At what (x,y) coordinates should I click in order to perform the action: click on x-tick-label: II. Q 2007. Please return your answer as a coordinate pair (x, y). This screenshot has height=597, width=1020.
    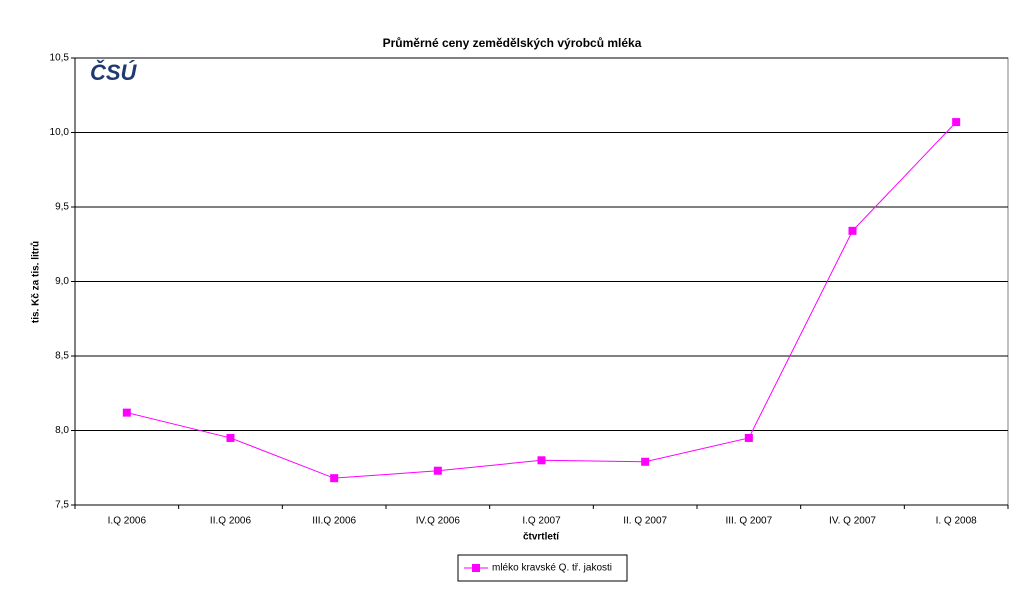
    Looking at the image, I should click on (645, 521).